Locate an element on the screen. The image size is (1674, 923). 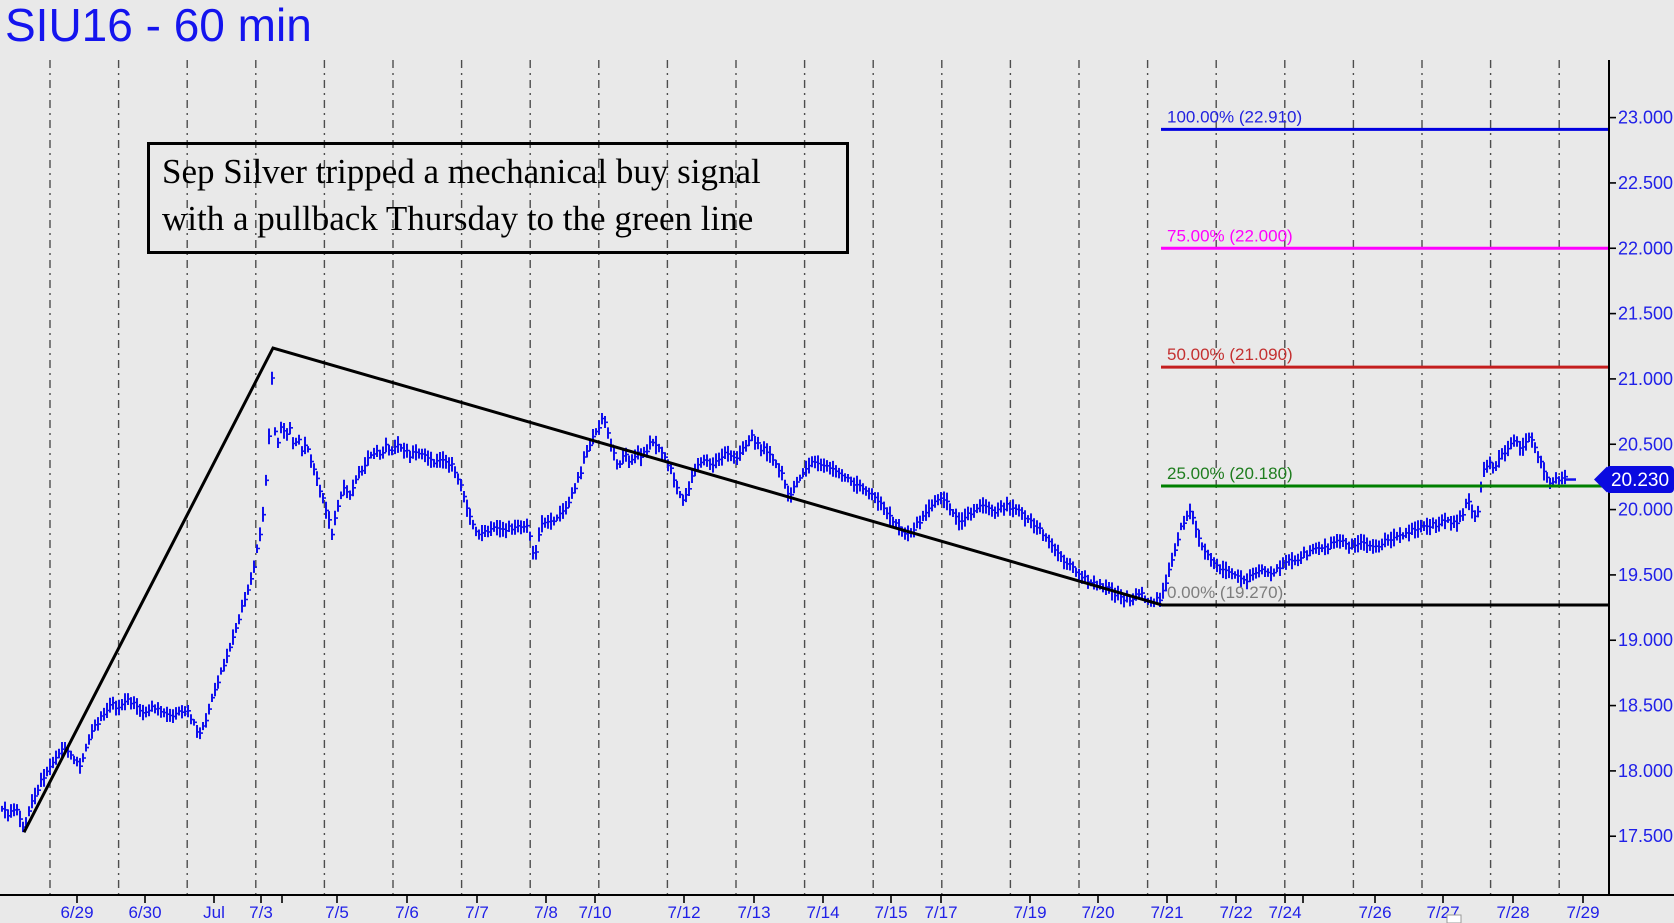
price-label: 22.000 is located at coordinates (1645, 248).